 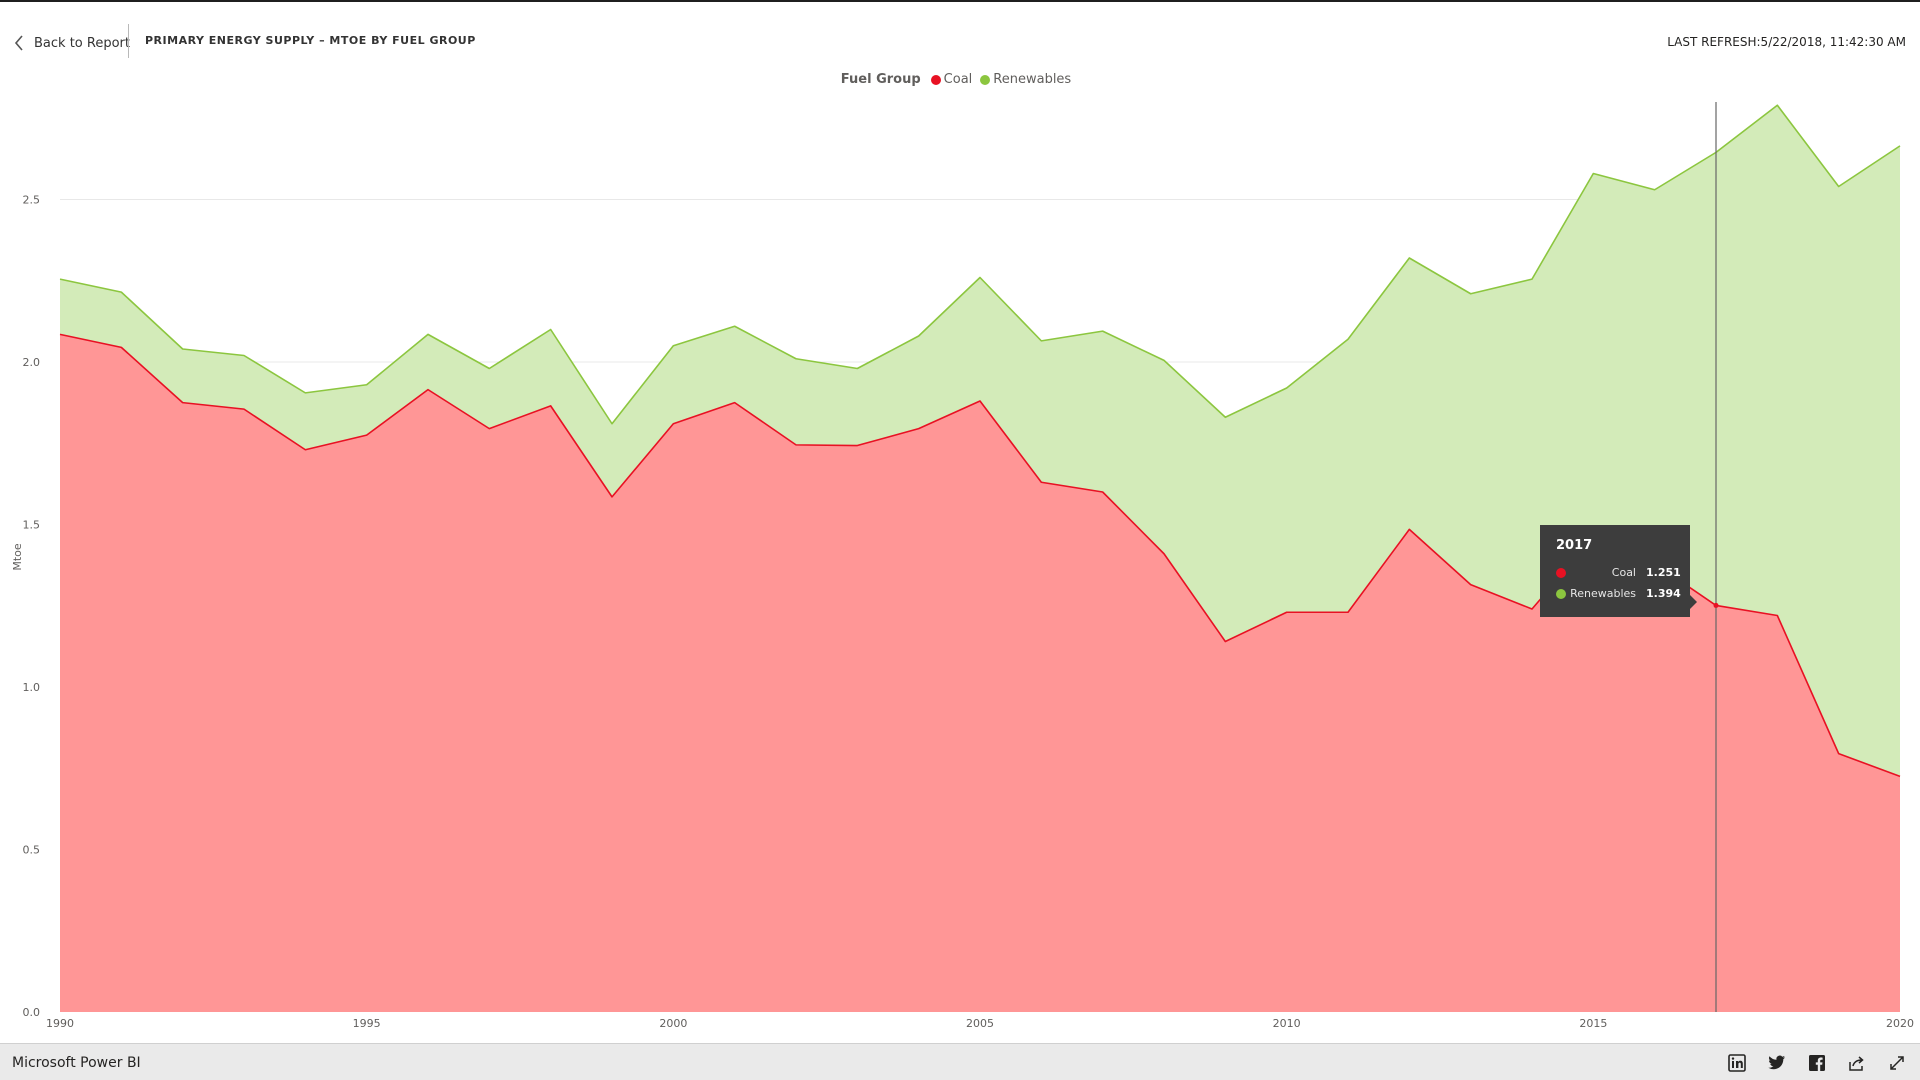 I want to click on tooltip-title: 2017, so click(x=1574, y=545).